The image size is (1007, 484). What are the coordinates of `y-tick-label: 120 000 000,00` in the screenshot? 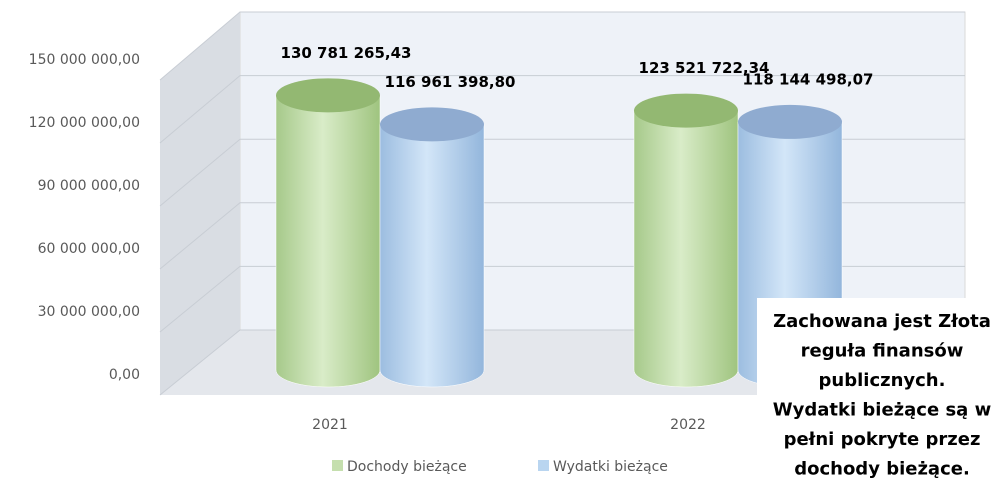 It's located at (84, 123).